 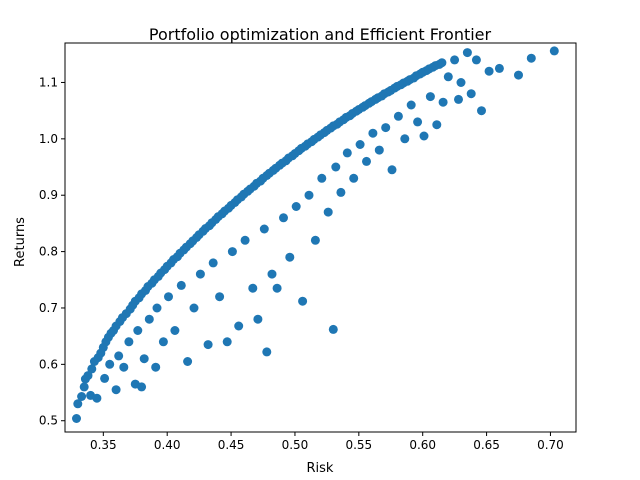 I want to click on y-axis-ticks: 0.5 0.6 0.7 0.8 0.9 1.0 1.1, so click(x=52, y=251).